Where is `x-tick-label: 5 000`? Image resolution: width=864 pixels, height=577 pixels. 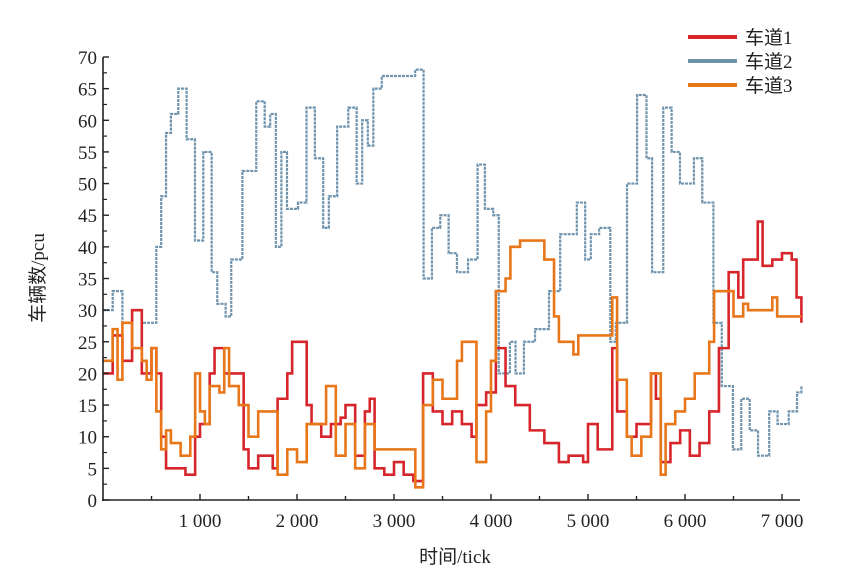
x-tick-label: 5 000 is located at coordinates (588, 521).